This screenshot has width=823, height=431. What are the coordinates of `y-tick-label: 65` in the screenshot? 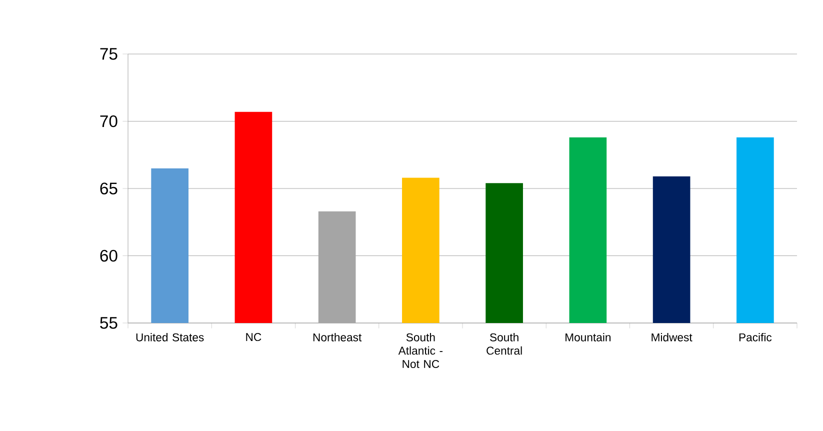 It's located at (109, 188).